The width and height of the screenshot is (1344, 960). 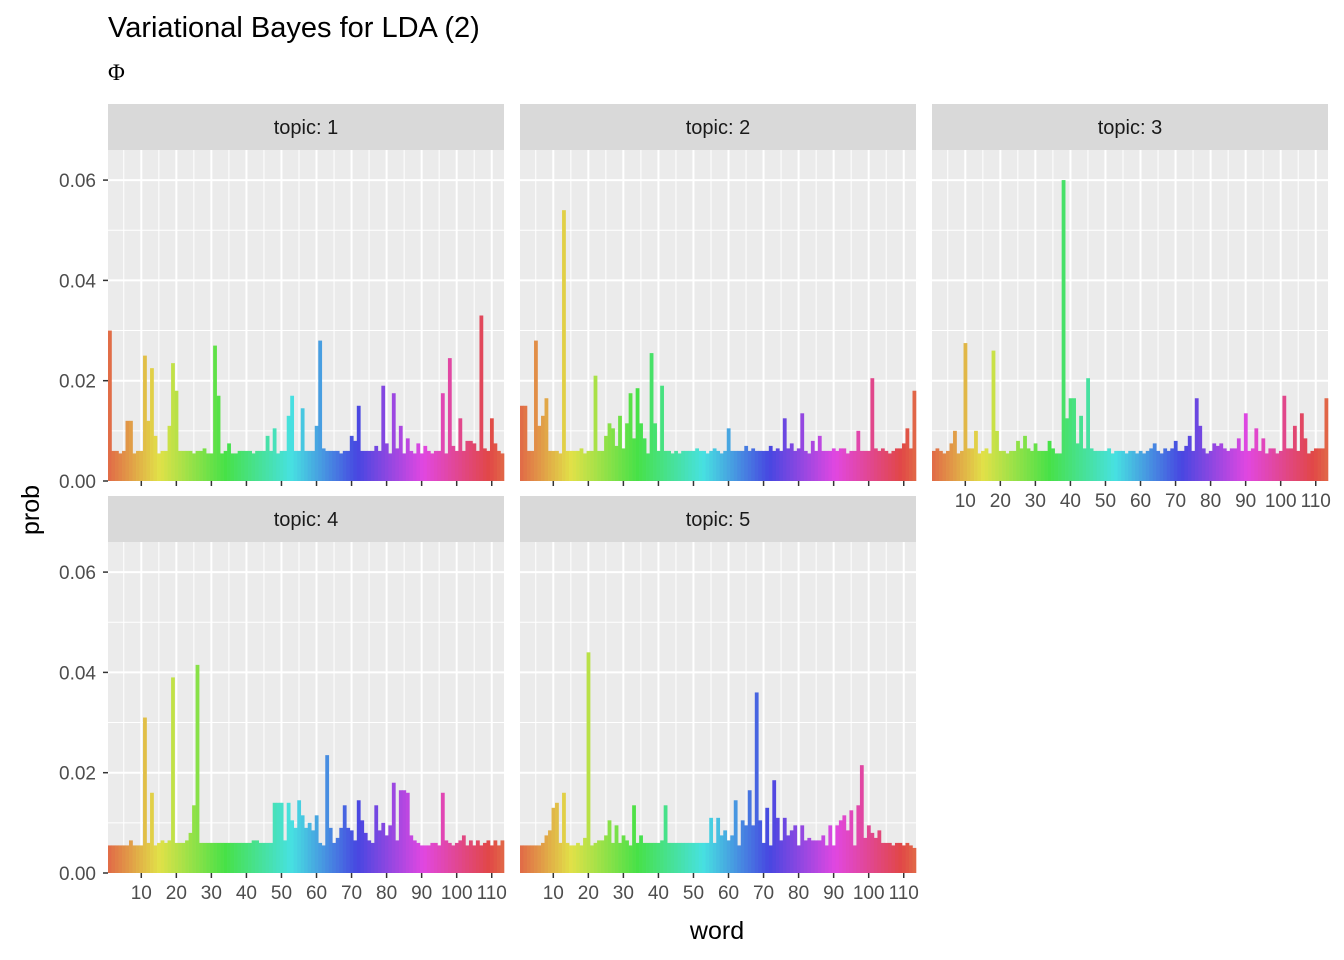 I want to click on chart-title: Variational Bayes for LDA (2), so click(x=294, y=28).